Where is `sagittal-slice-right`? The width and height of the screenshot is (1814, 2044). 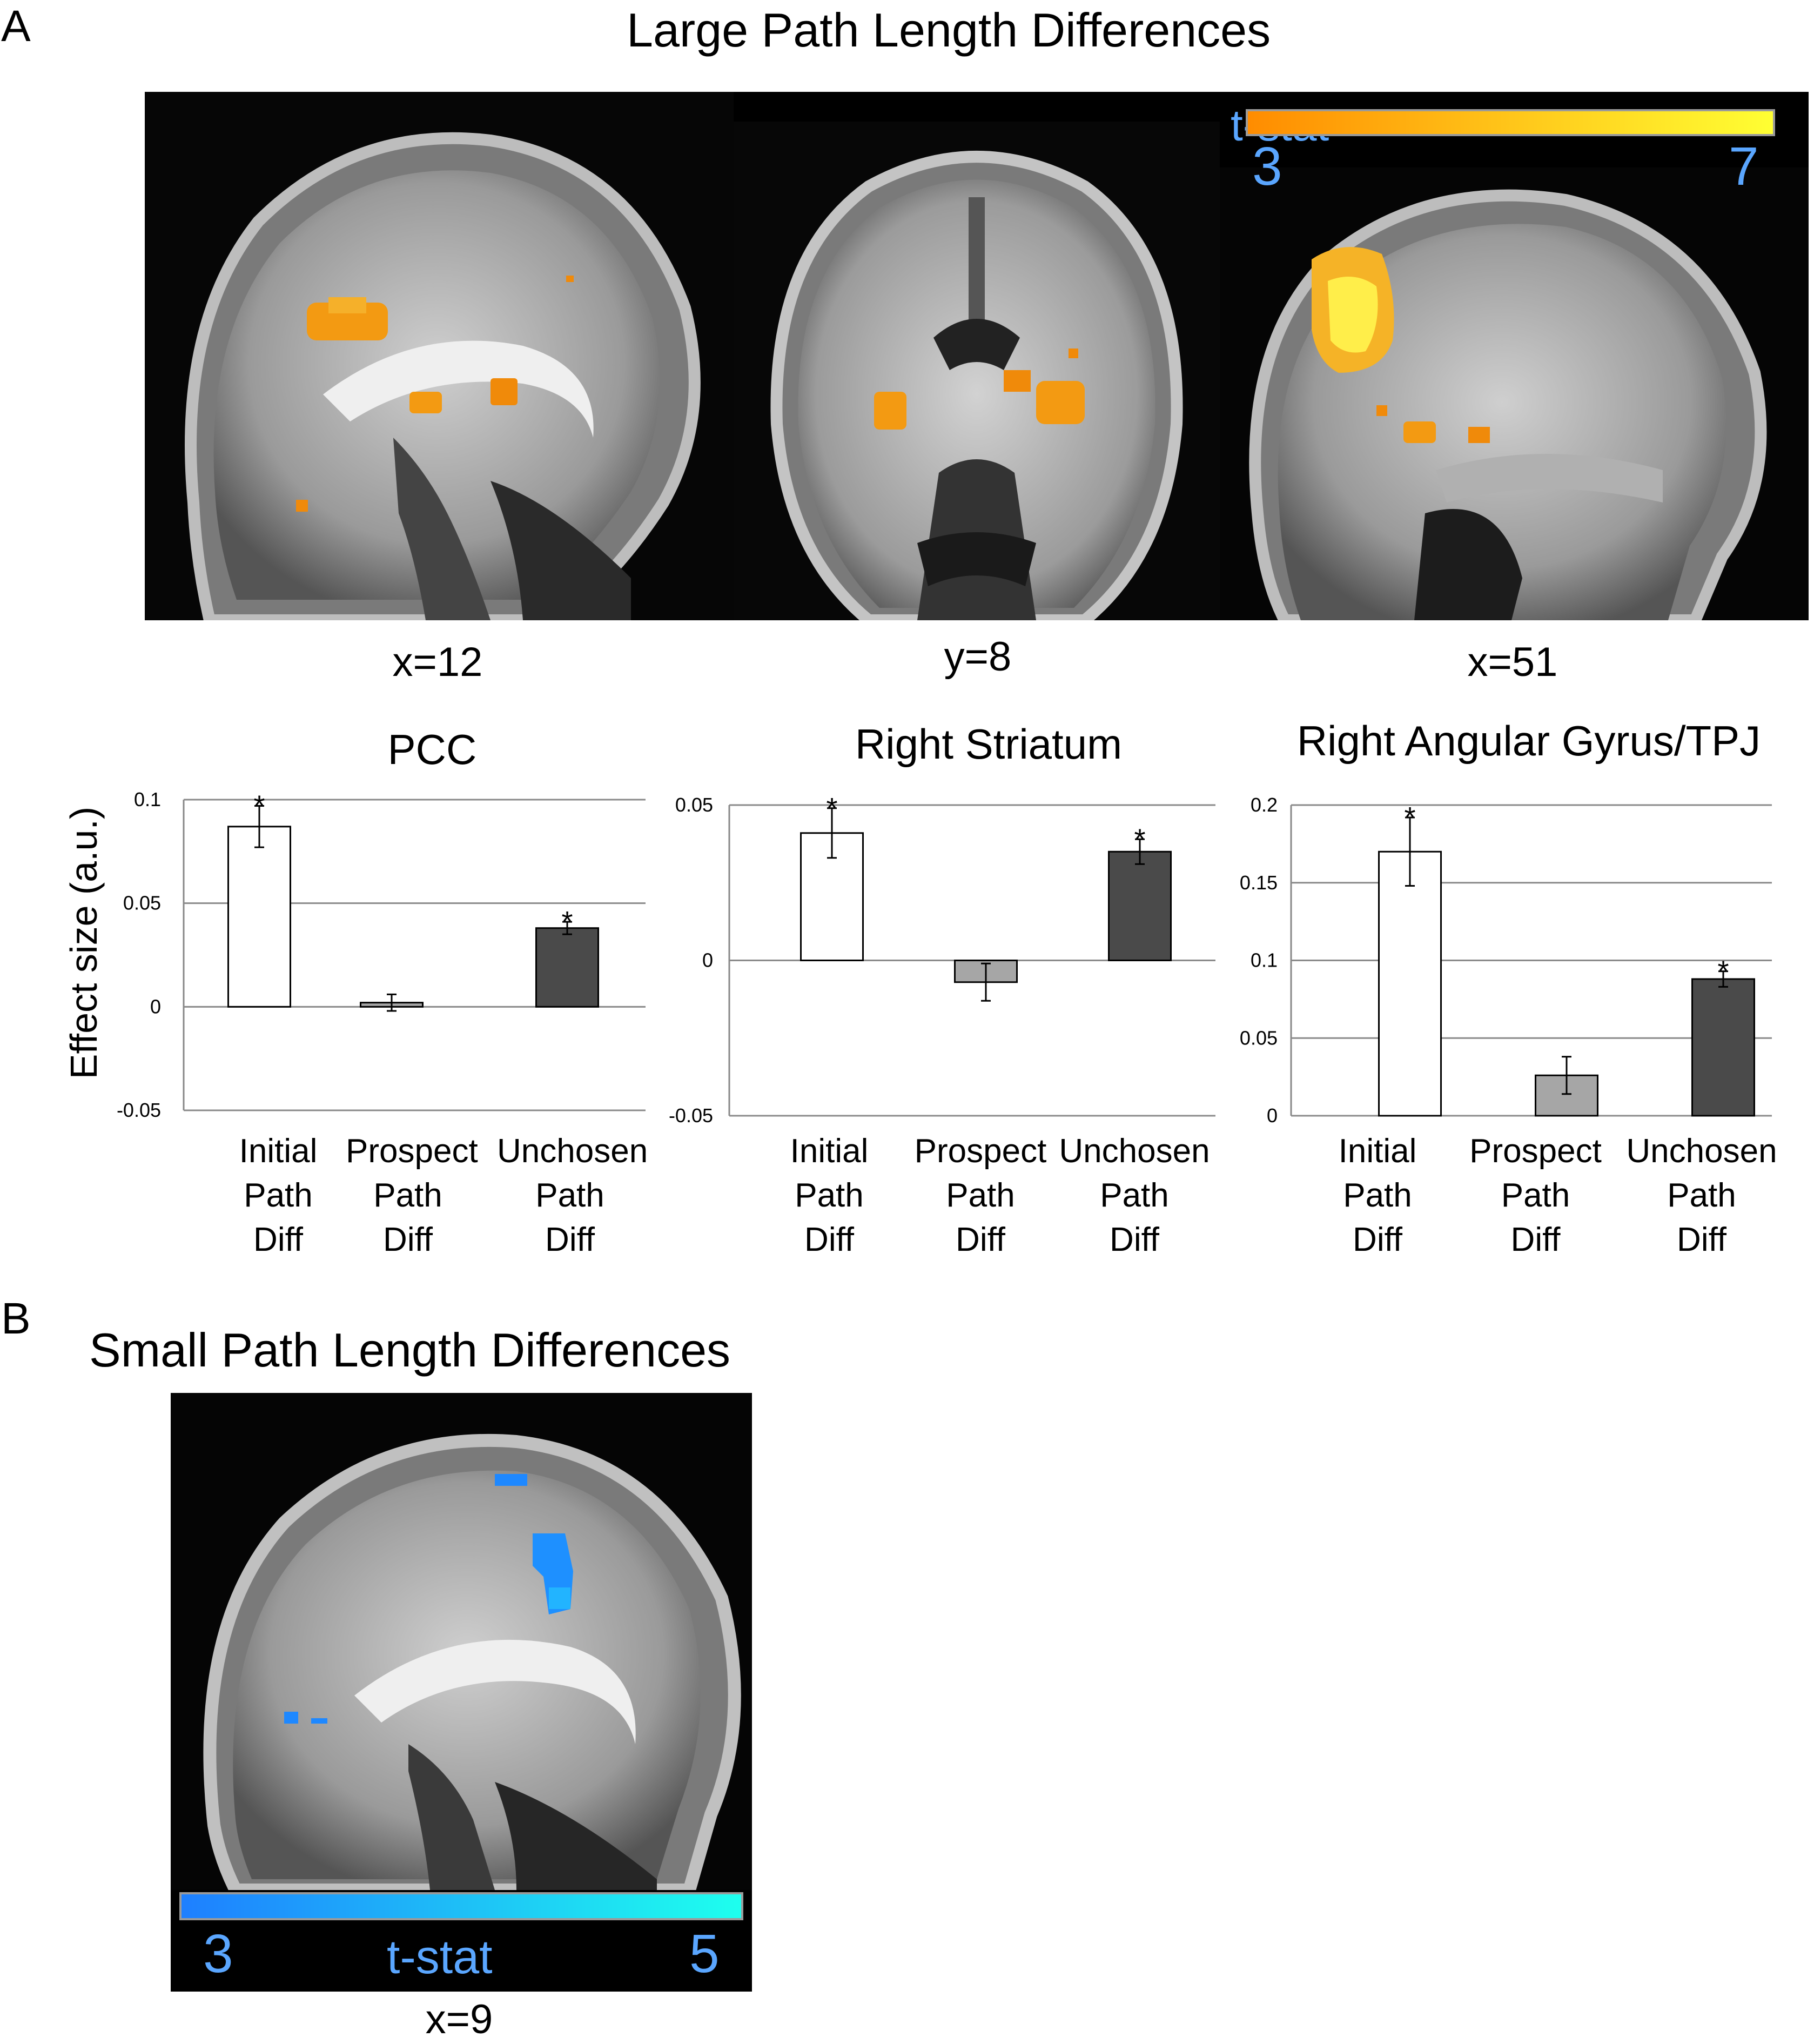 sagittal-slice-right is located at coordinates (1514, 393).